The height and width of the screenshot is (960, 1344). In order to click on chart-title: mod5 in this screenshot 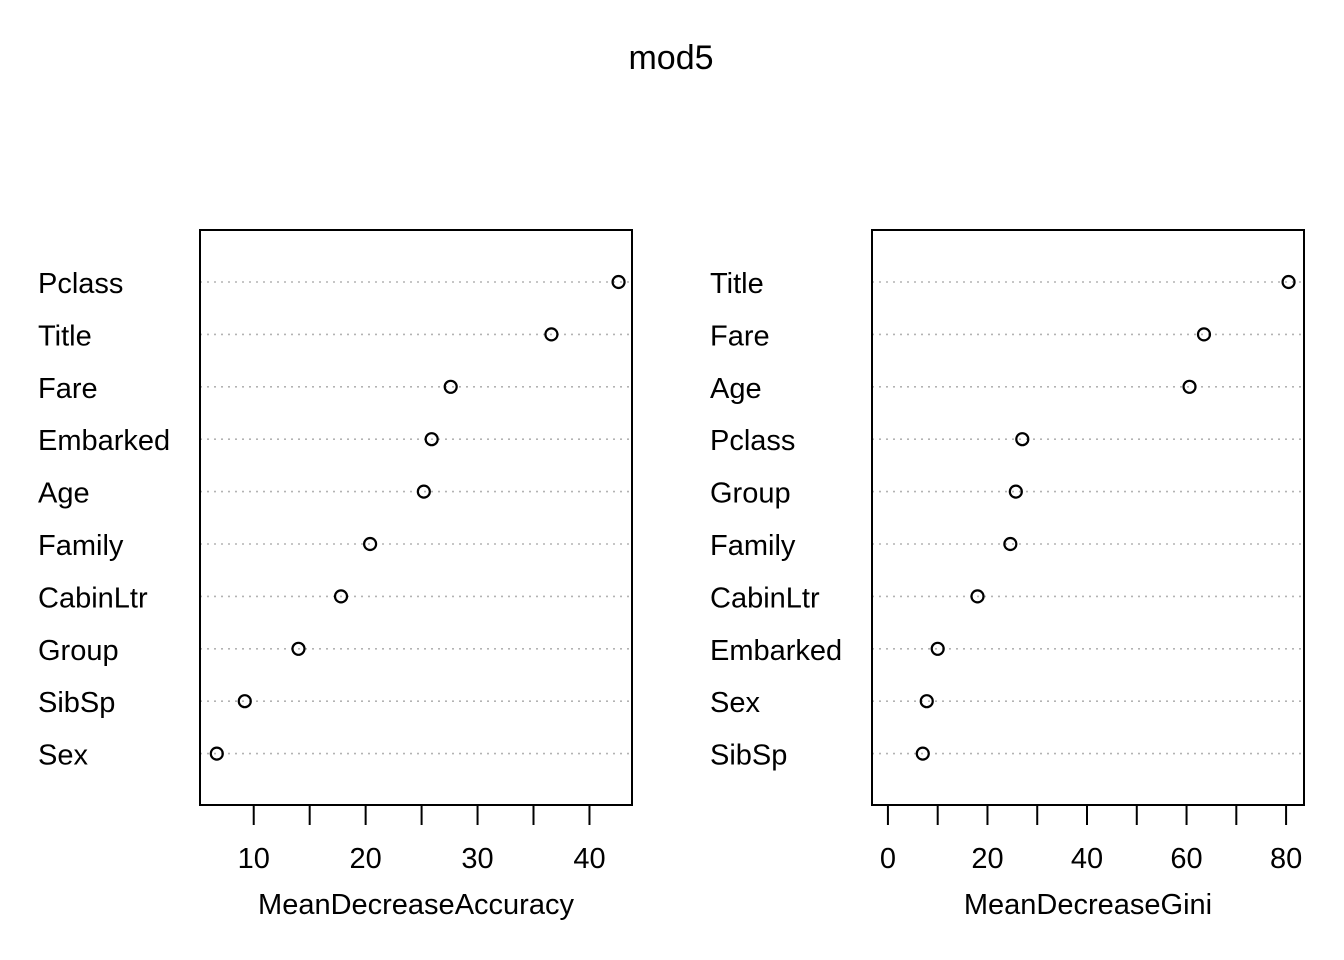, I will do `click(670, 58)`.